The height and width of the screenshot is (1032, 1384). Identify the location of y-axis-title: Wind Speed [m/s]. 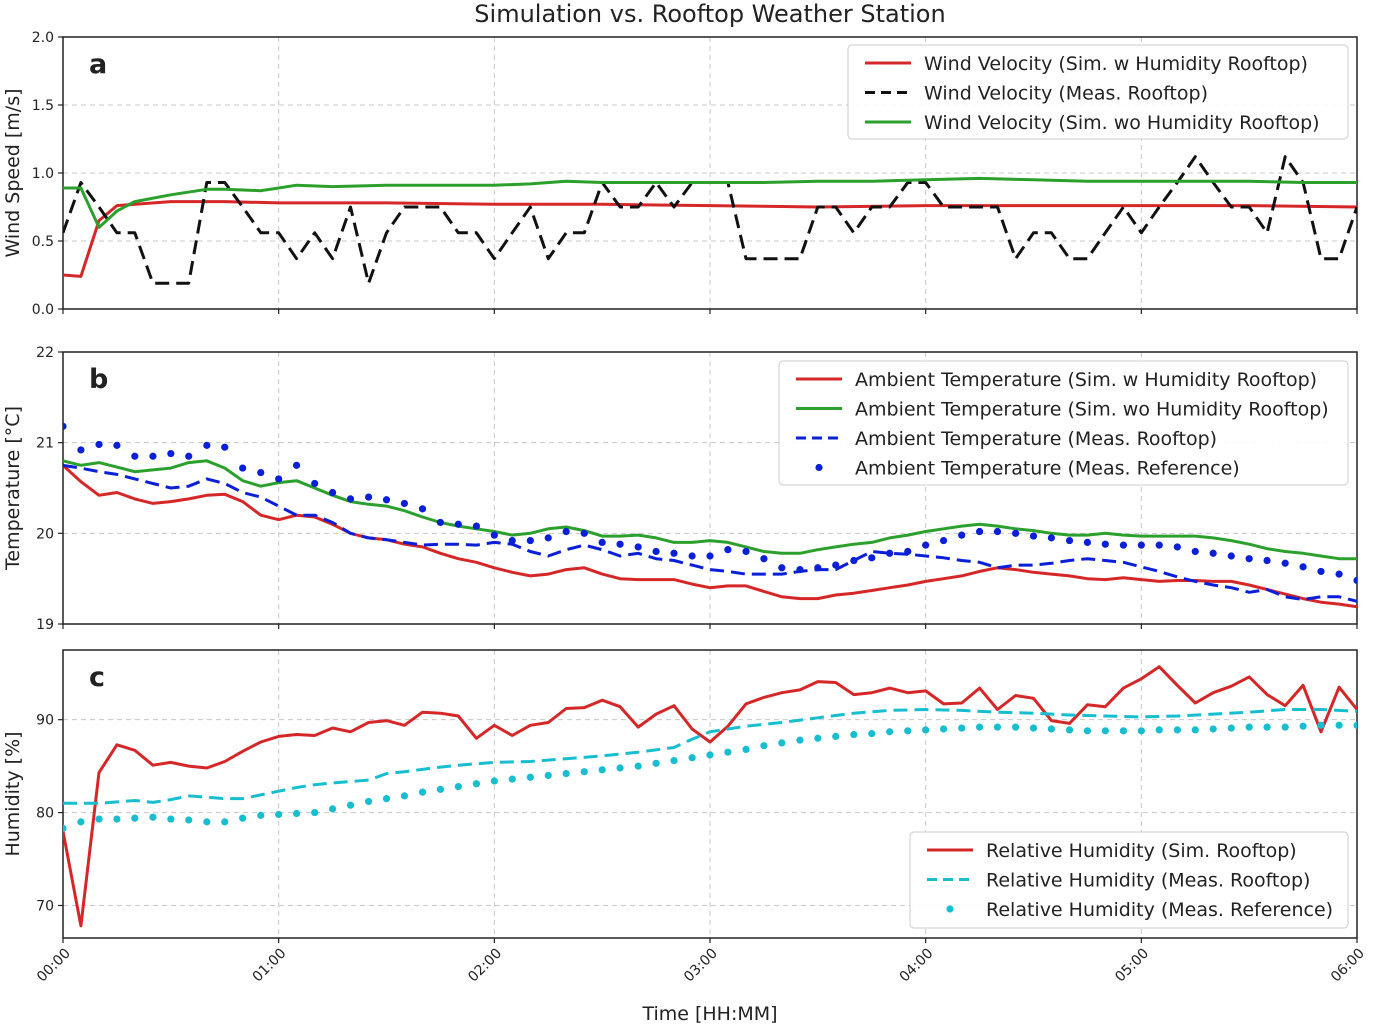
(13, 172).